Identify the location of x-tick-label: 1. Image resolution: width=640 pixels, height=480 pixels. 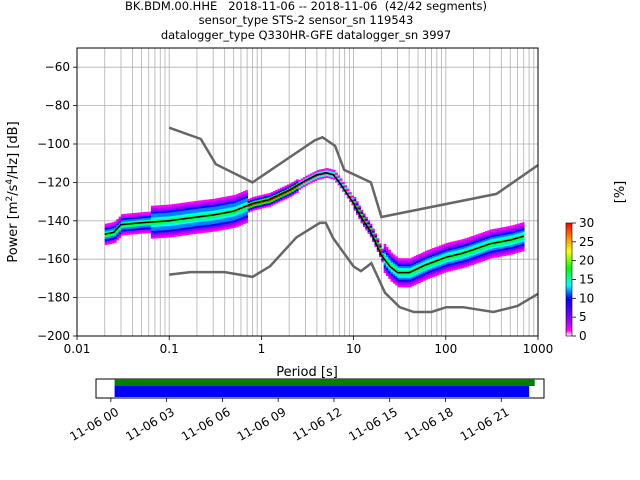
(262, 349).